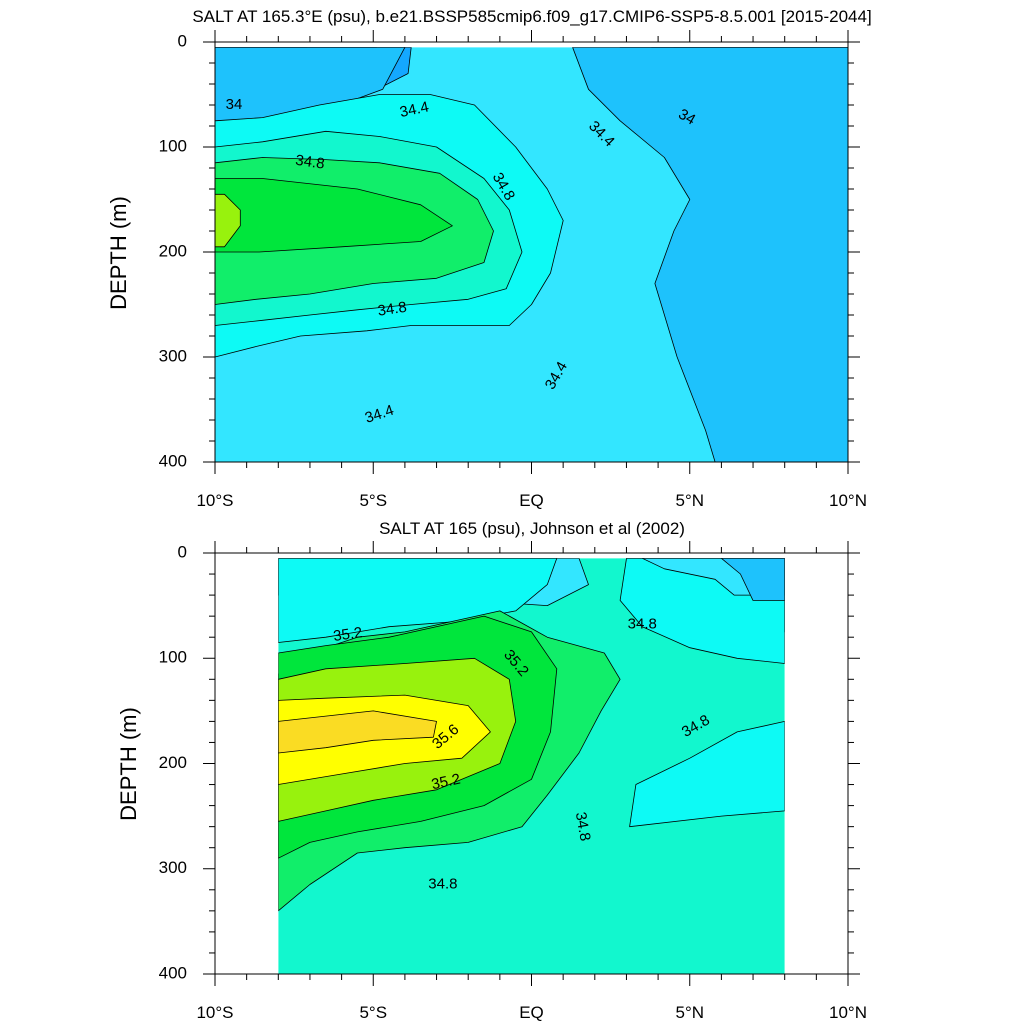 The image size is (1024, 1024). Describe the element at coordinates (118, 253) in the screenshot. I see `model-panel-y-axis-label: DEPTH (m)` at that location.